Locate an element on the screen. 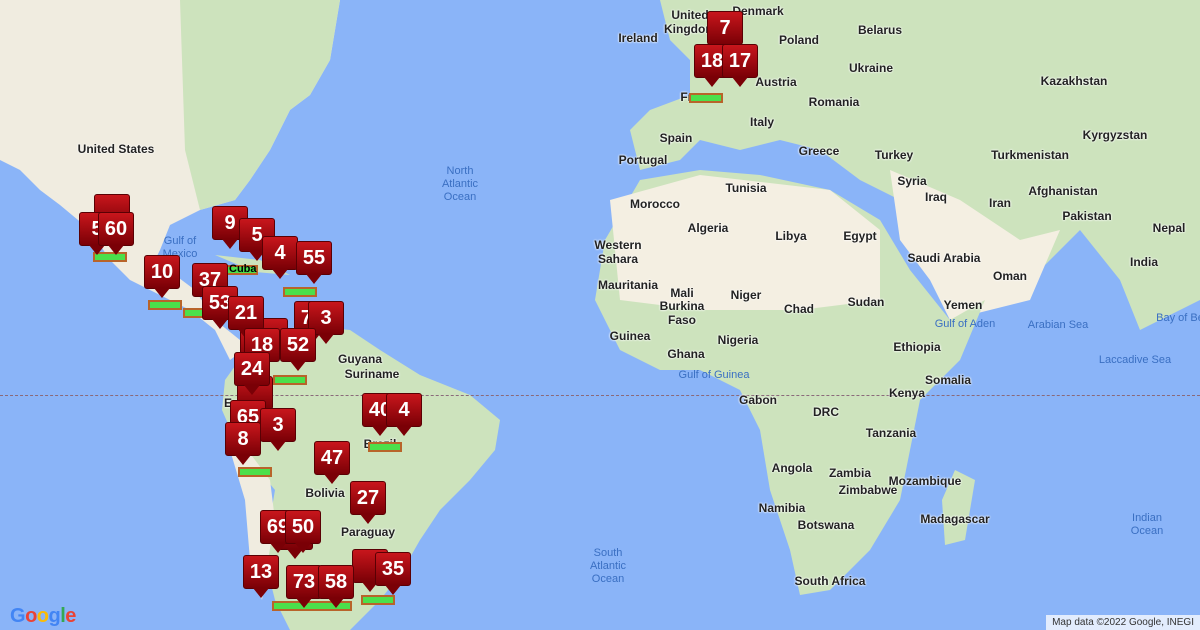 Image resolution: width=1200 pixels, height=630 pixels. label-north-atlantic-ocean: North Atlantic Ocean is located at coordinates (460, 184).